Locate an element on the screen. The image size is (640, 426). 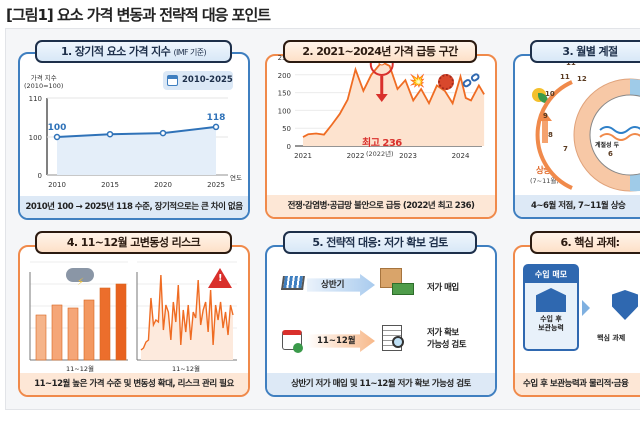
explosion-icon: 💥 is located at coordinates (417, 81).